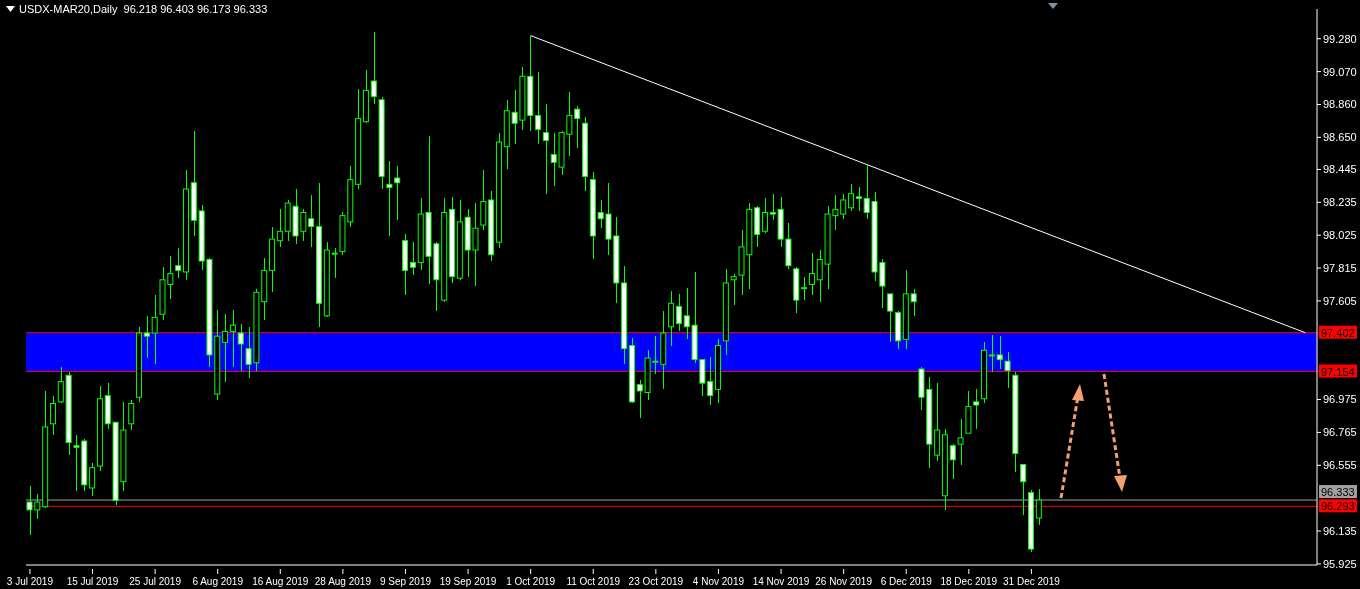  Describe the element at coordinates (1340, 300) in the screenshot. I see `y-tick-label: 97.605` at that location.